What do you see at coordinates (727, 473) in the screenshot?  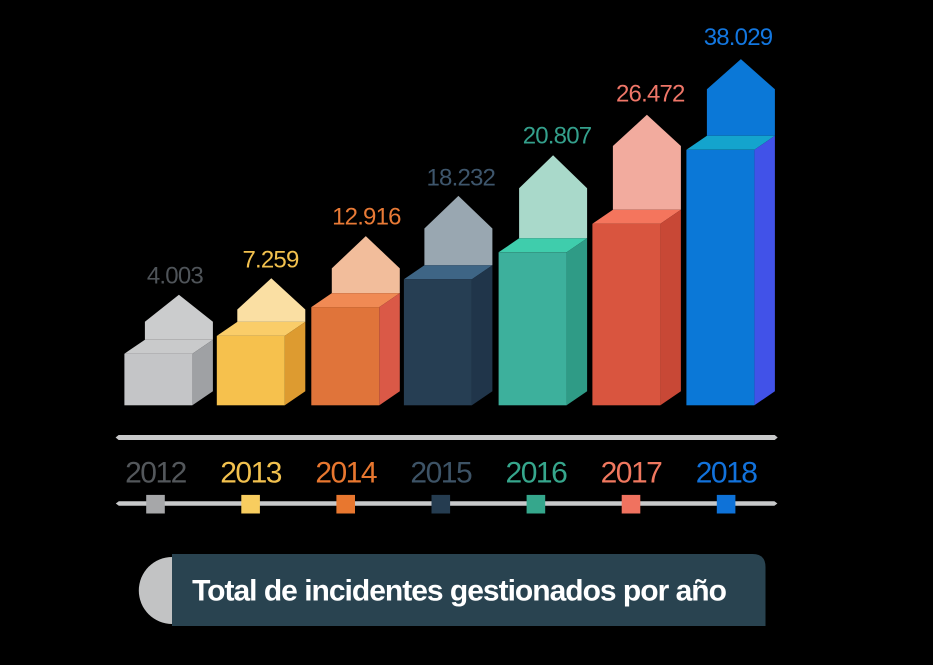 I see `svg-text: 2018` at bounding box center [727, 473].